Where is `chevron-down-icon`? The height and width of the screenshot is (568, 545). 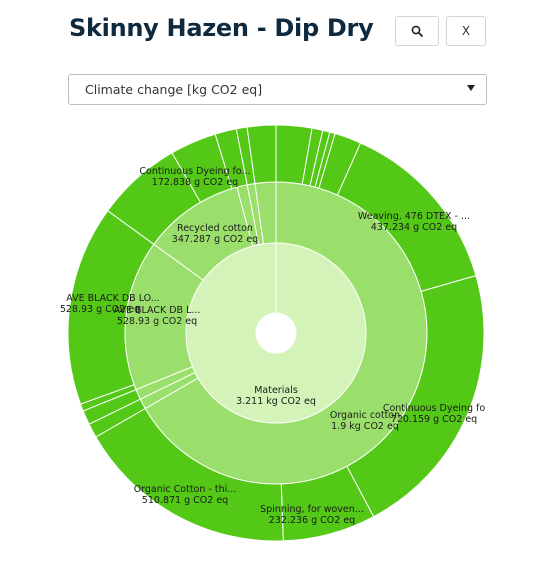
chevron-down-icon is located at coordinates (471, 88).